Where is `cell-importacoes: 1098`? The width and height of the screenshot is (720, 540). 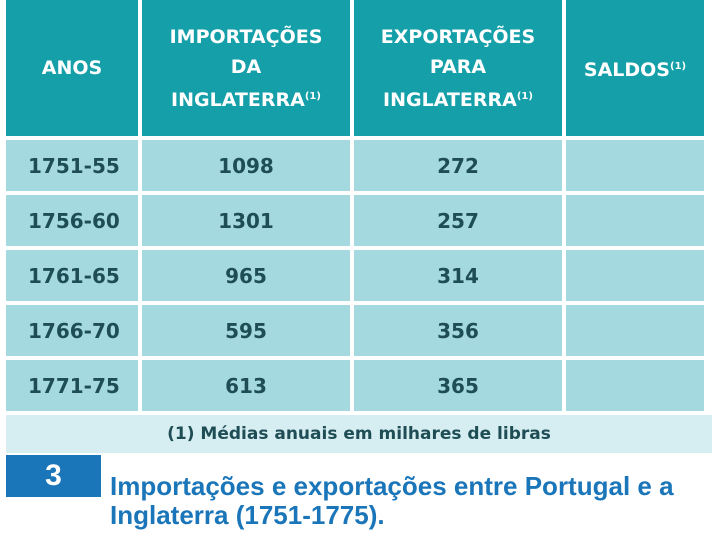 cell-importacoes: 1098 is located at coordinates (246, 165).